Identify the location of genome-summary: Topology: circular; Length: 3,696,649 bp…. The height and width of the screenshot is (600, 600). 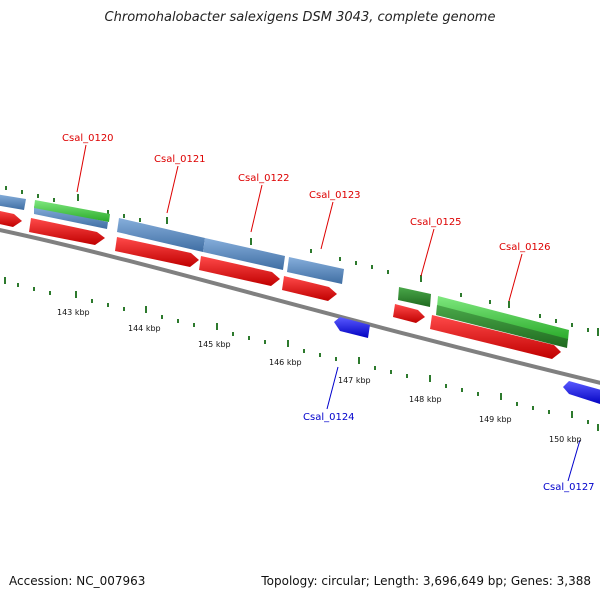
(426, 581).